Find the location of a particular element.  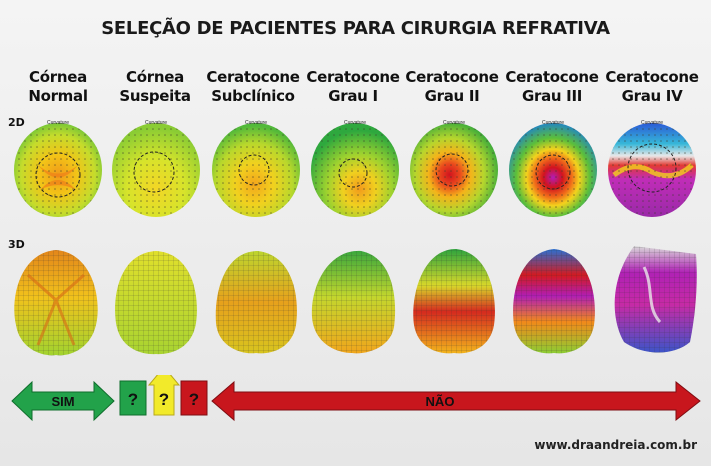

column-normal: Córnea Normal is located at coordinates (58, 87).